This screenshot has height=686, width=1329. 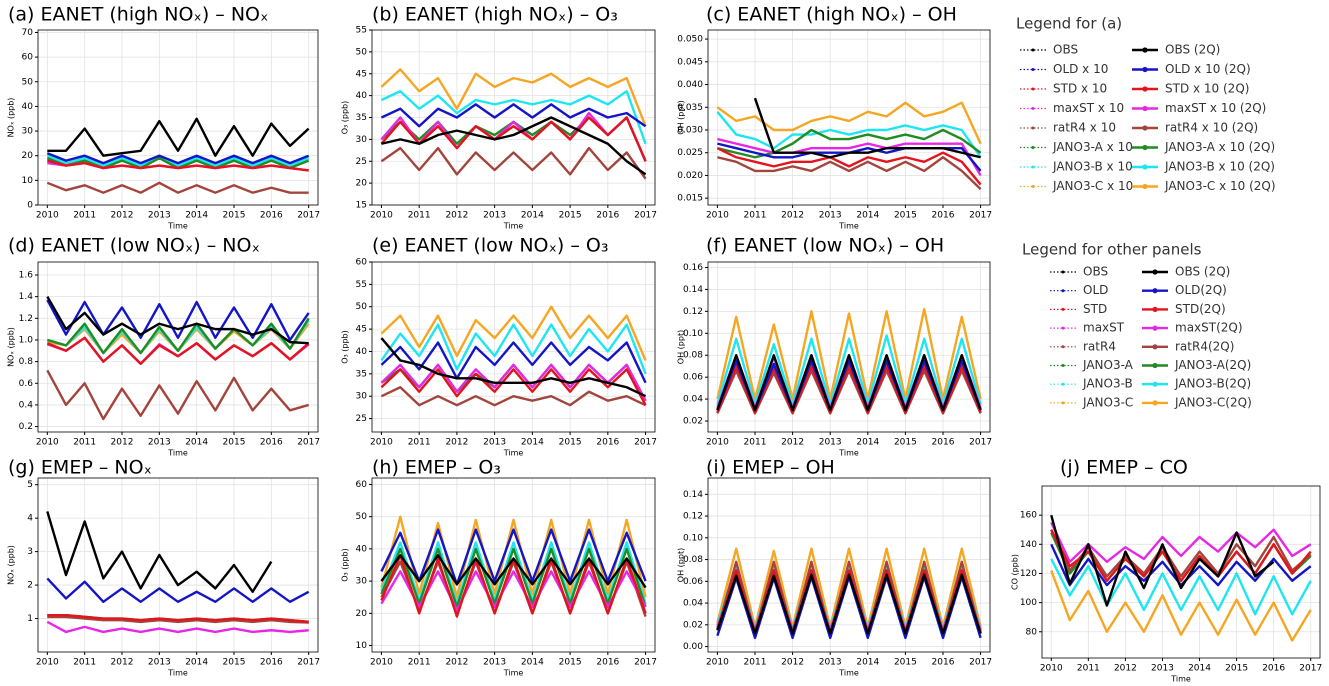 I want to click on y-tick-label: 25, so click(x=361, y=419).